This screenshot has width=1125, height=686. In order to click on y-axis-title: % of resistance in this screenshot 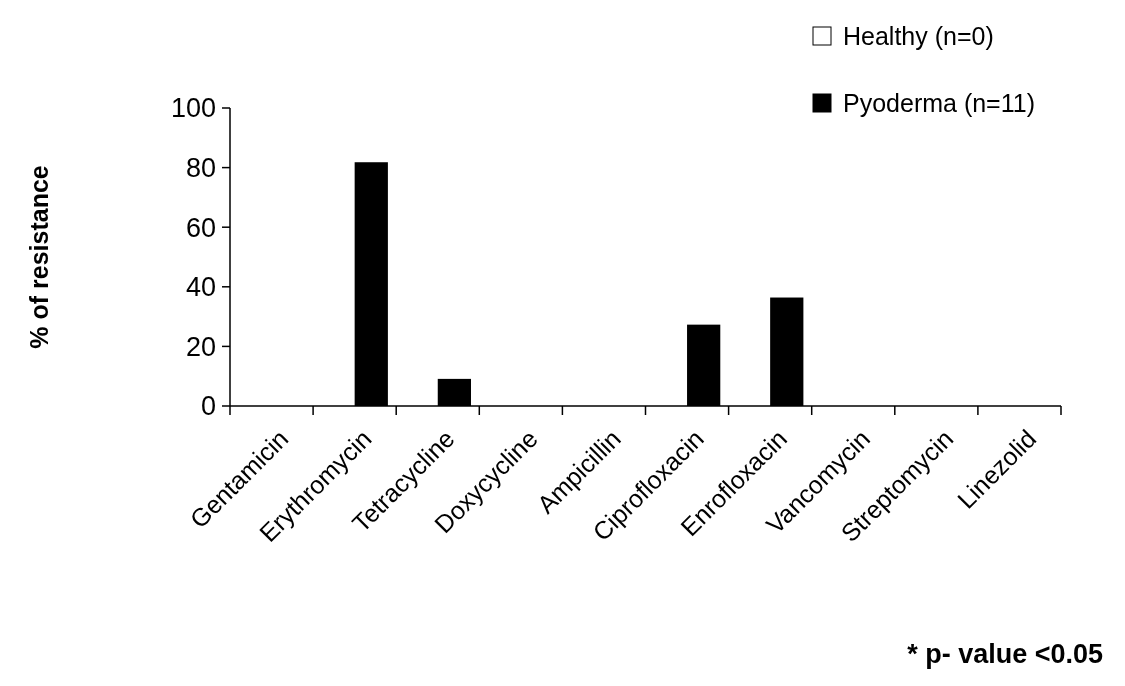, I will do `click(39, 257)`.